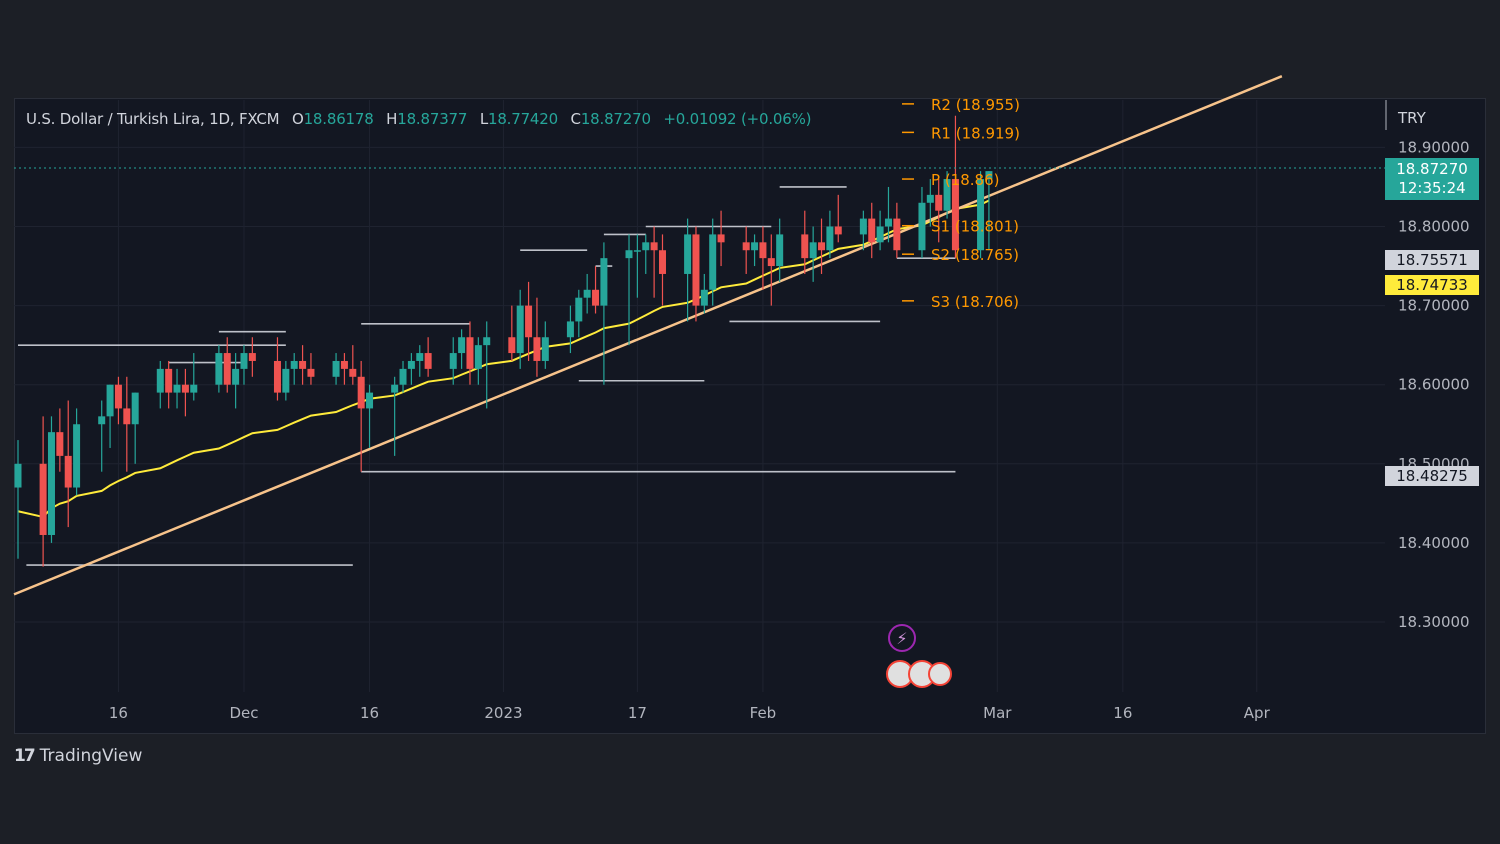  Describe the element at coordinates (432, 119) in the screenshot. I see `high-value: 18.87377` at that location.